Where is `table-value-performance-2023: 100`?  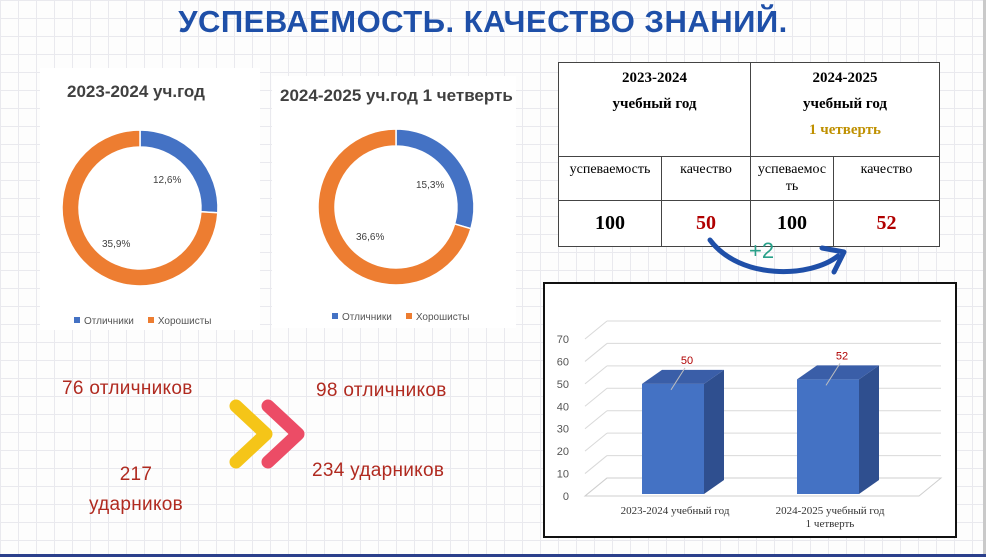 table-value-performance-2023: 100 is located at coordinates (610, 223).